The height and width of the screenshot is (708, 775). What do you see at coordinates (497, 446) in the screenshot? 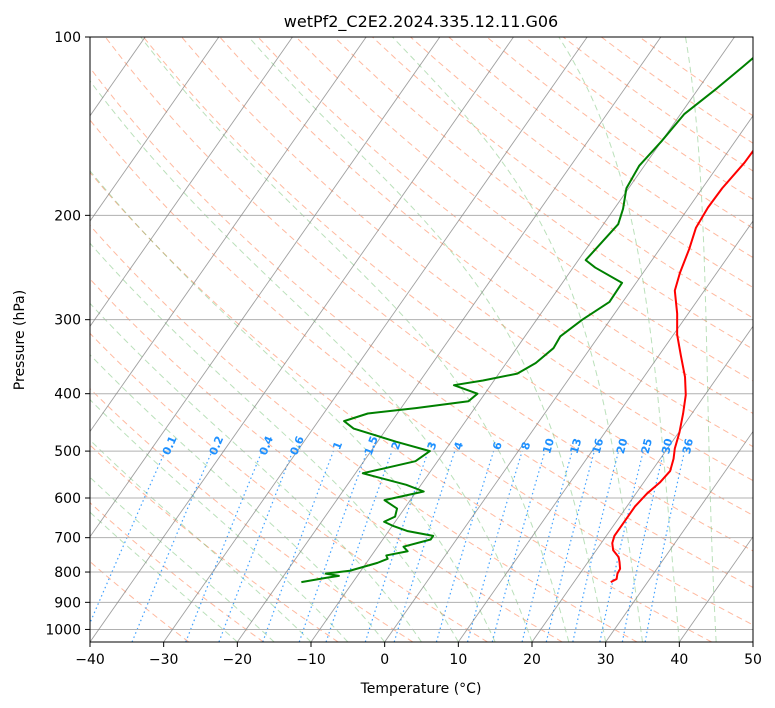
I see `mixing-ratio-label: 6` at bounding box center [497, 446].